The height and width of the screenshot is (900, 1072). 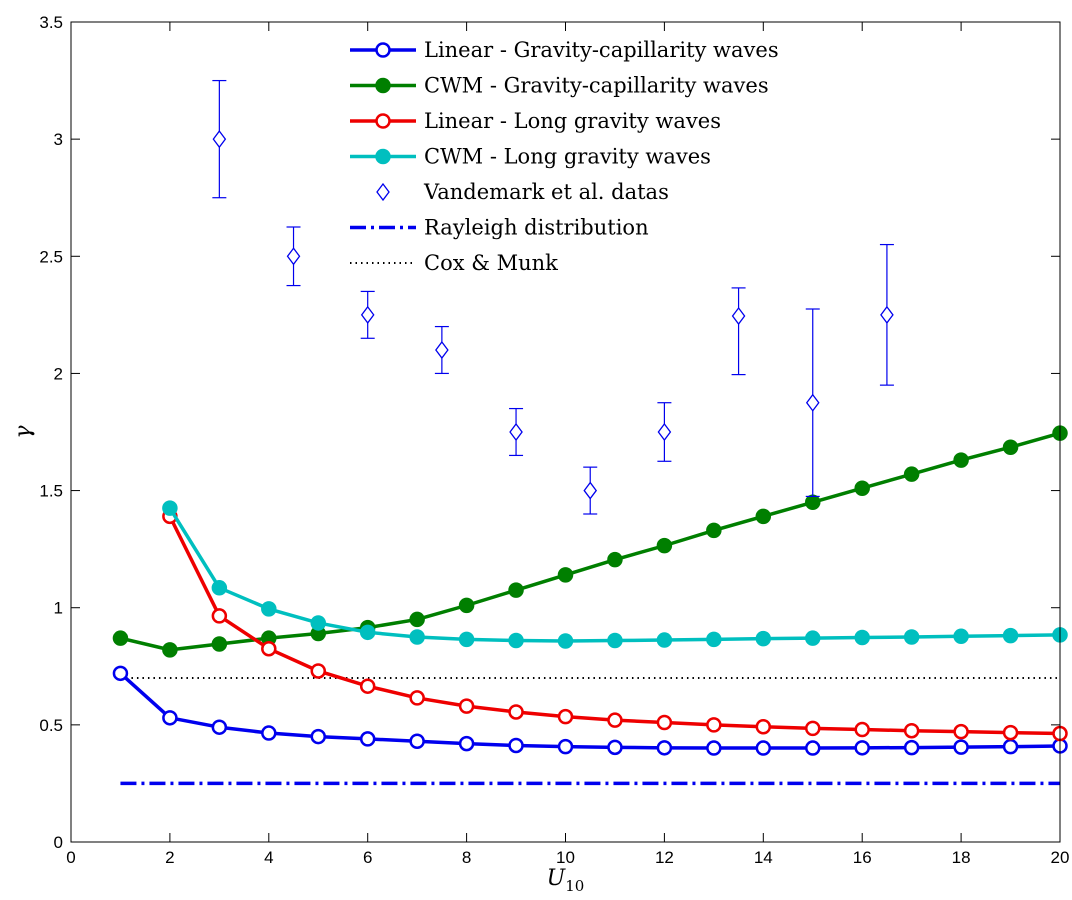 I want to click on x-axis-label-main: U, so click(x=557, y=878).